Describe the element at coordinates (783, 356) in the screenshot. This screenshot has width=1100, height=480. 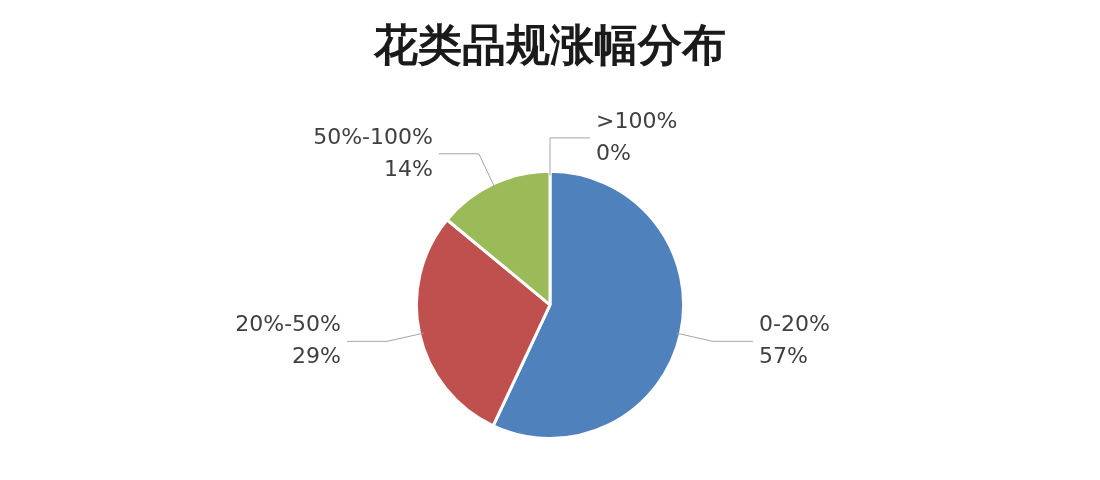
I see `data-label: 57%` at that location.